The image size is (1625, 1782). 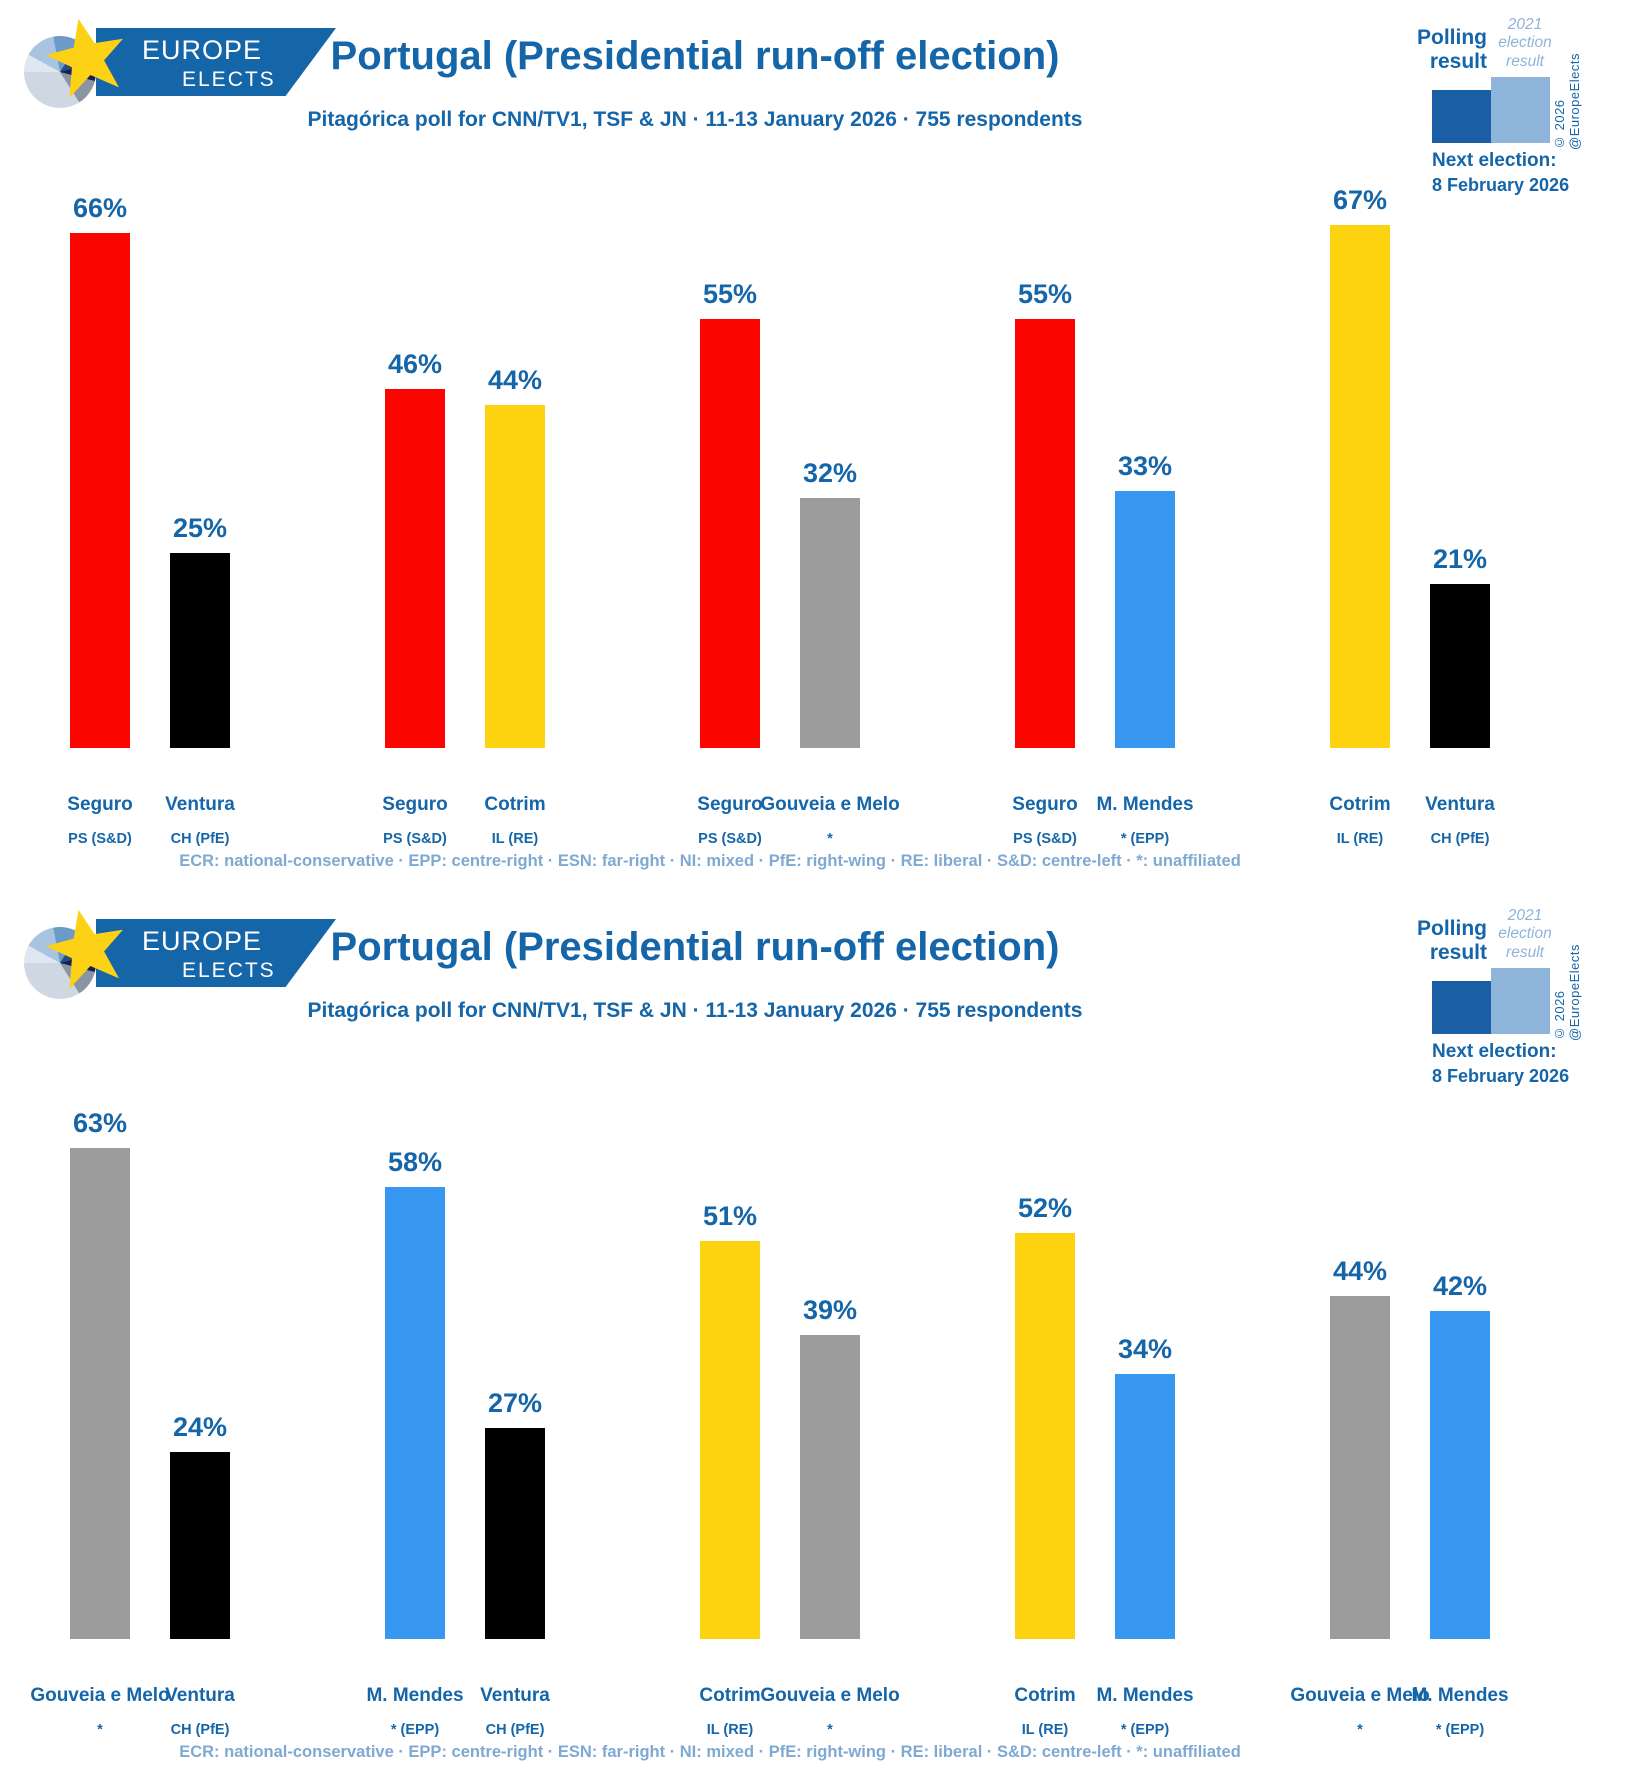 I want to click on bar-value-label: 63%, so click(x=100, y=1122).